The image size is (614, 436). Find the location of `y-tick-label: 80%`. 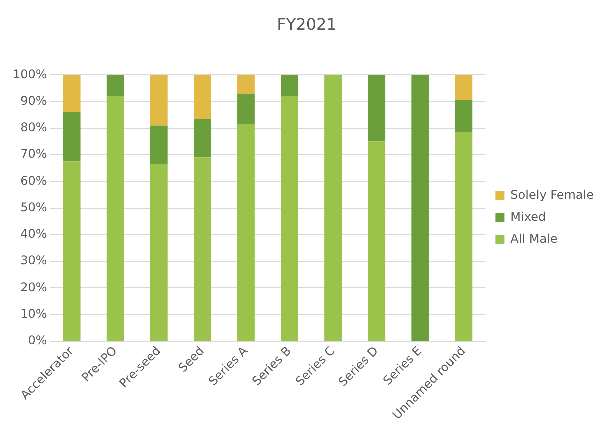

y-tick-label: 80% is located at coordinates (34, 127).